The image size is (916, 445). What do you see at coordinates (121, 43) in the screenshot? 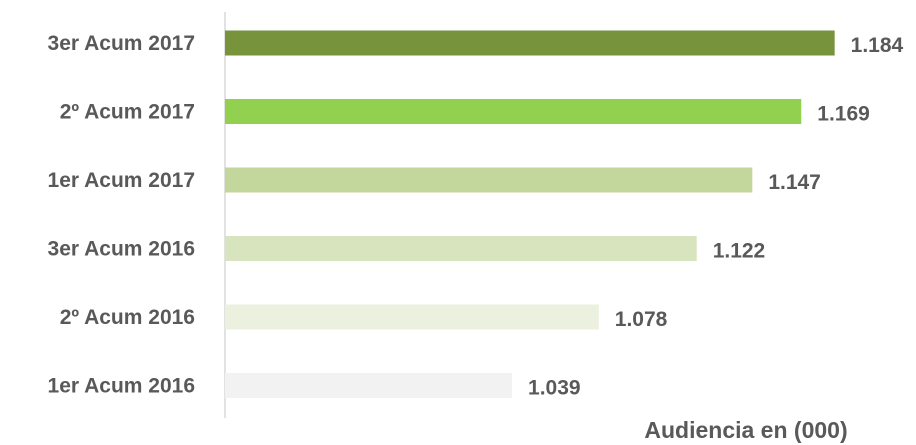
I see `category-label: 3er Acum 2017` at bounding box center [121, 43].